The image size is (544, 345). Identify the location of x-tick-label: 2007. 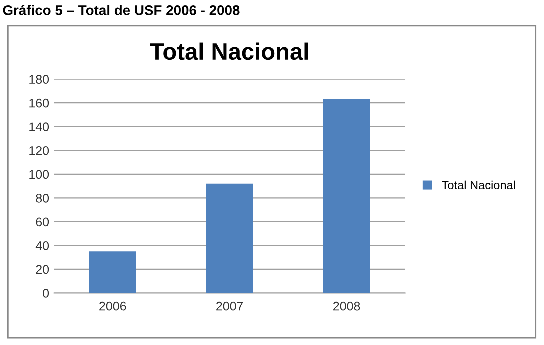
(230, 306).